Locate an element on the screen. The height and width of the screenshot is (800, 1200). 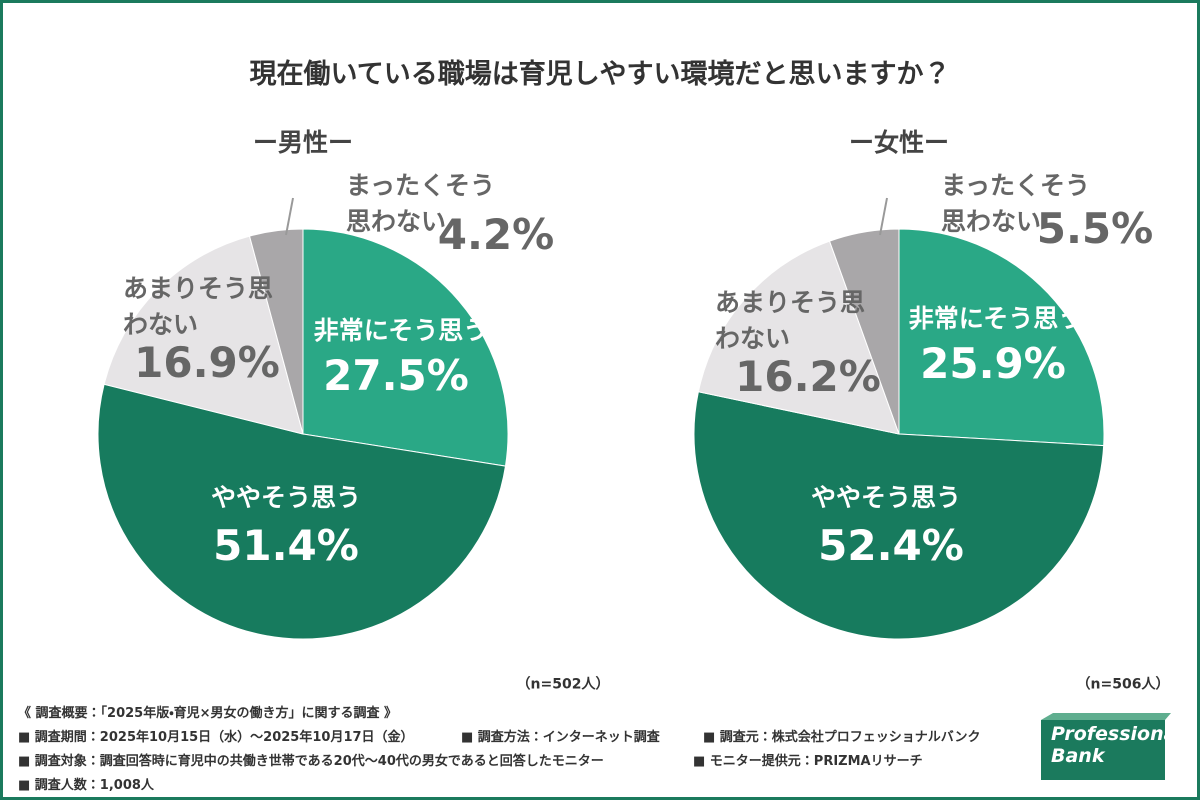
logo-text: Bank is located at coordinates (1078, 756).